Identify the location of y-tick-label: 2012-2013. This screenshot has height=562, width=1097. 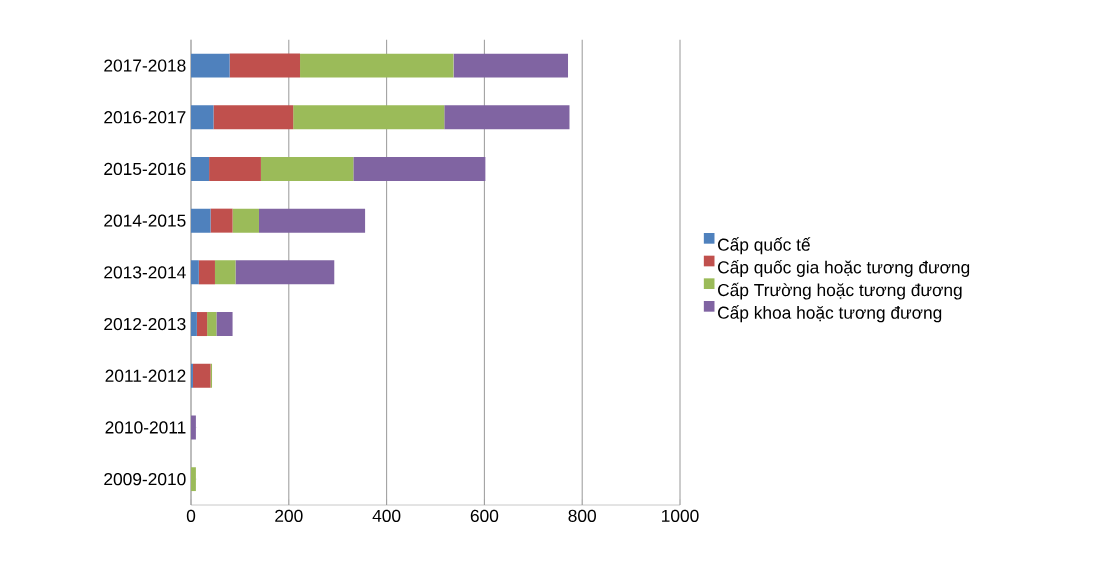
(145, 324).